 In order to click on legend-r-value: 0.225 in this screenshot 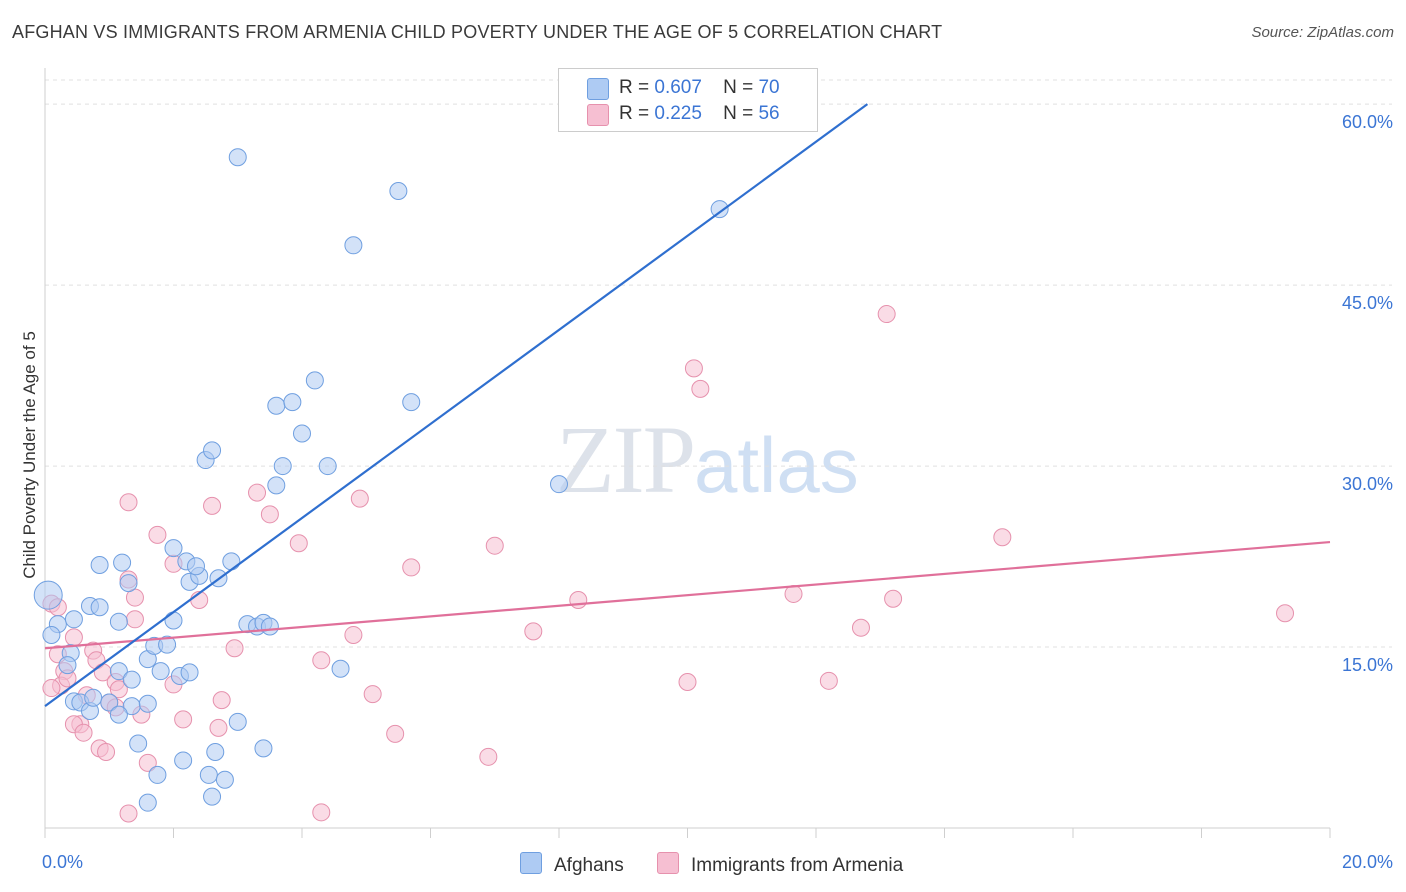, I will do `click(678, 113)`.